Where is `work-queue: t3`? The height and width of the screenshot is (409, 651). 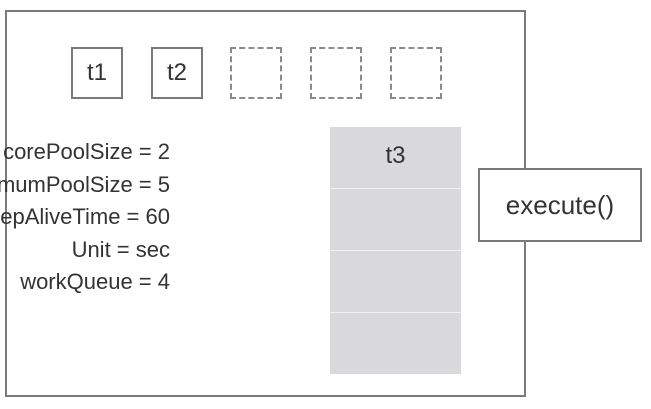 work-queue: t3 is located at coordinates (395, 250).